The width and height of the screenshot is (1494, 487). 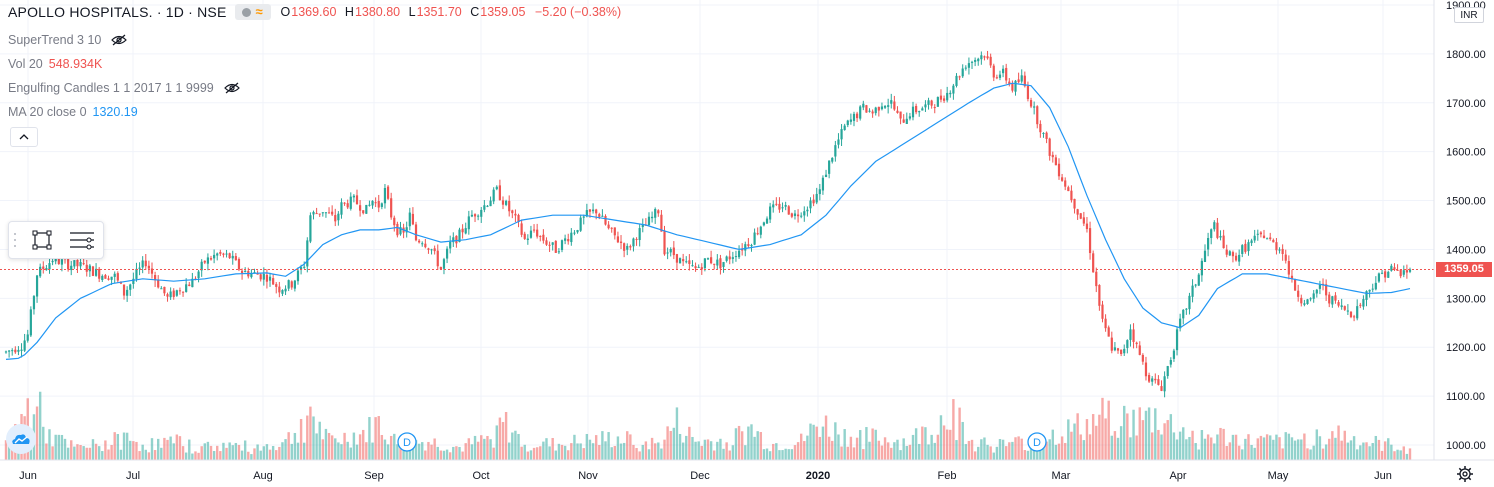 I want to click on price-tick-label: 1100.00, so click(x=1465, y=397).